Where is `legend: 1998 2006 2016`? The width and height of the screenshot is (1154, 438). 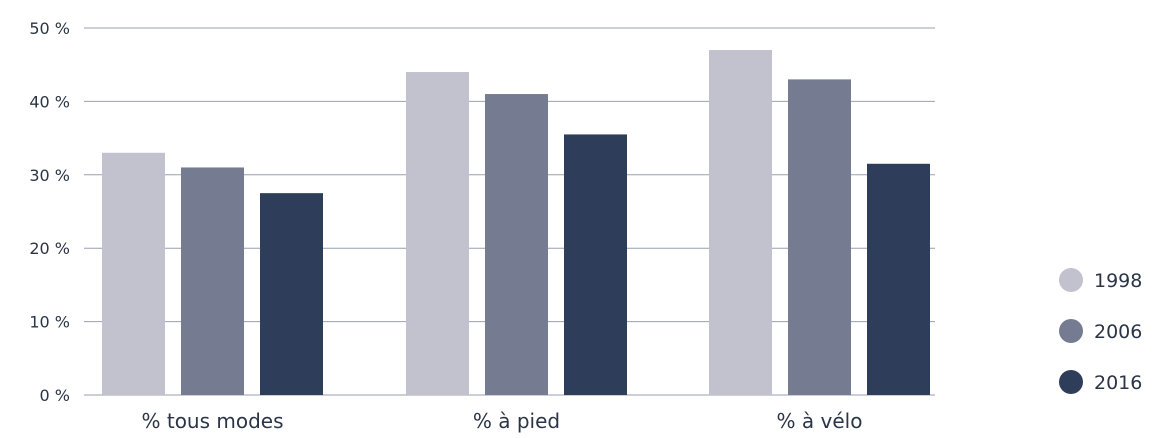 legend: 1998 2006 2016 is located at coordinates (1100, 331).